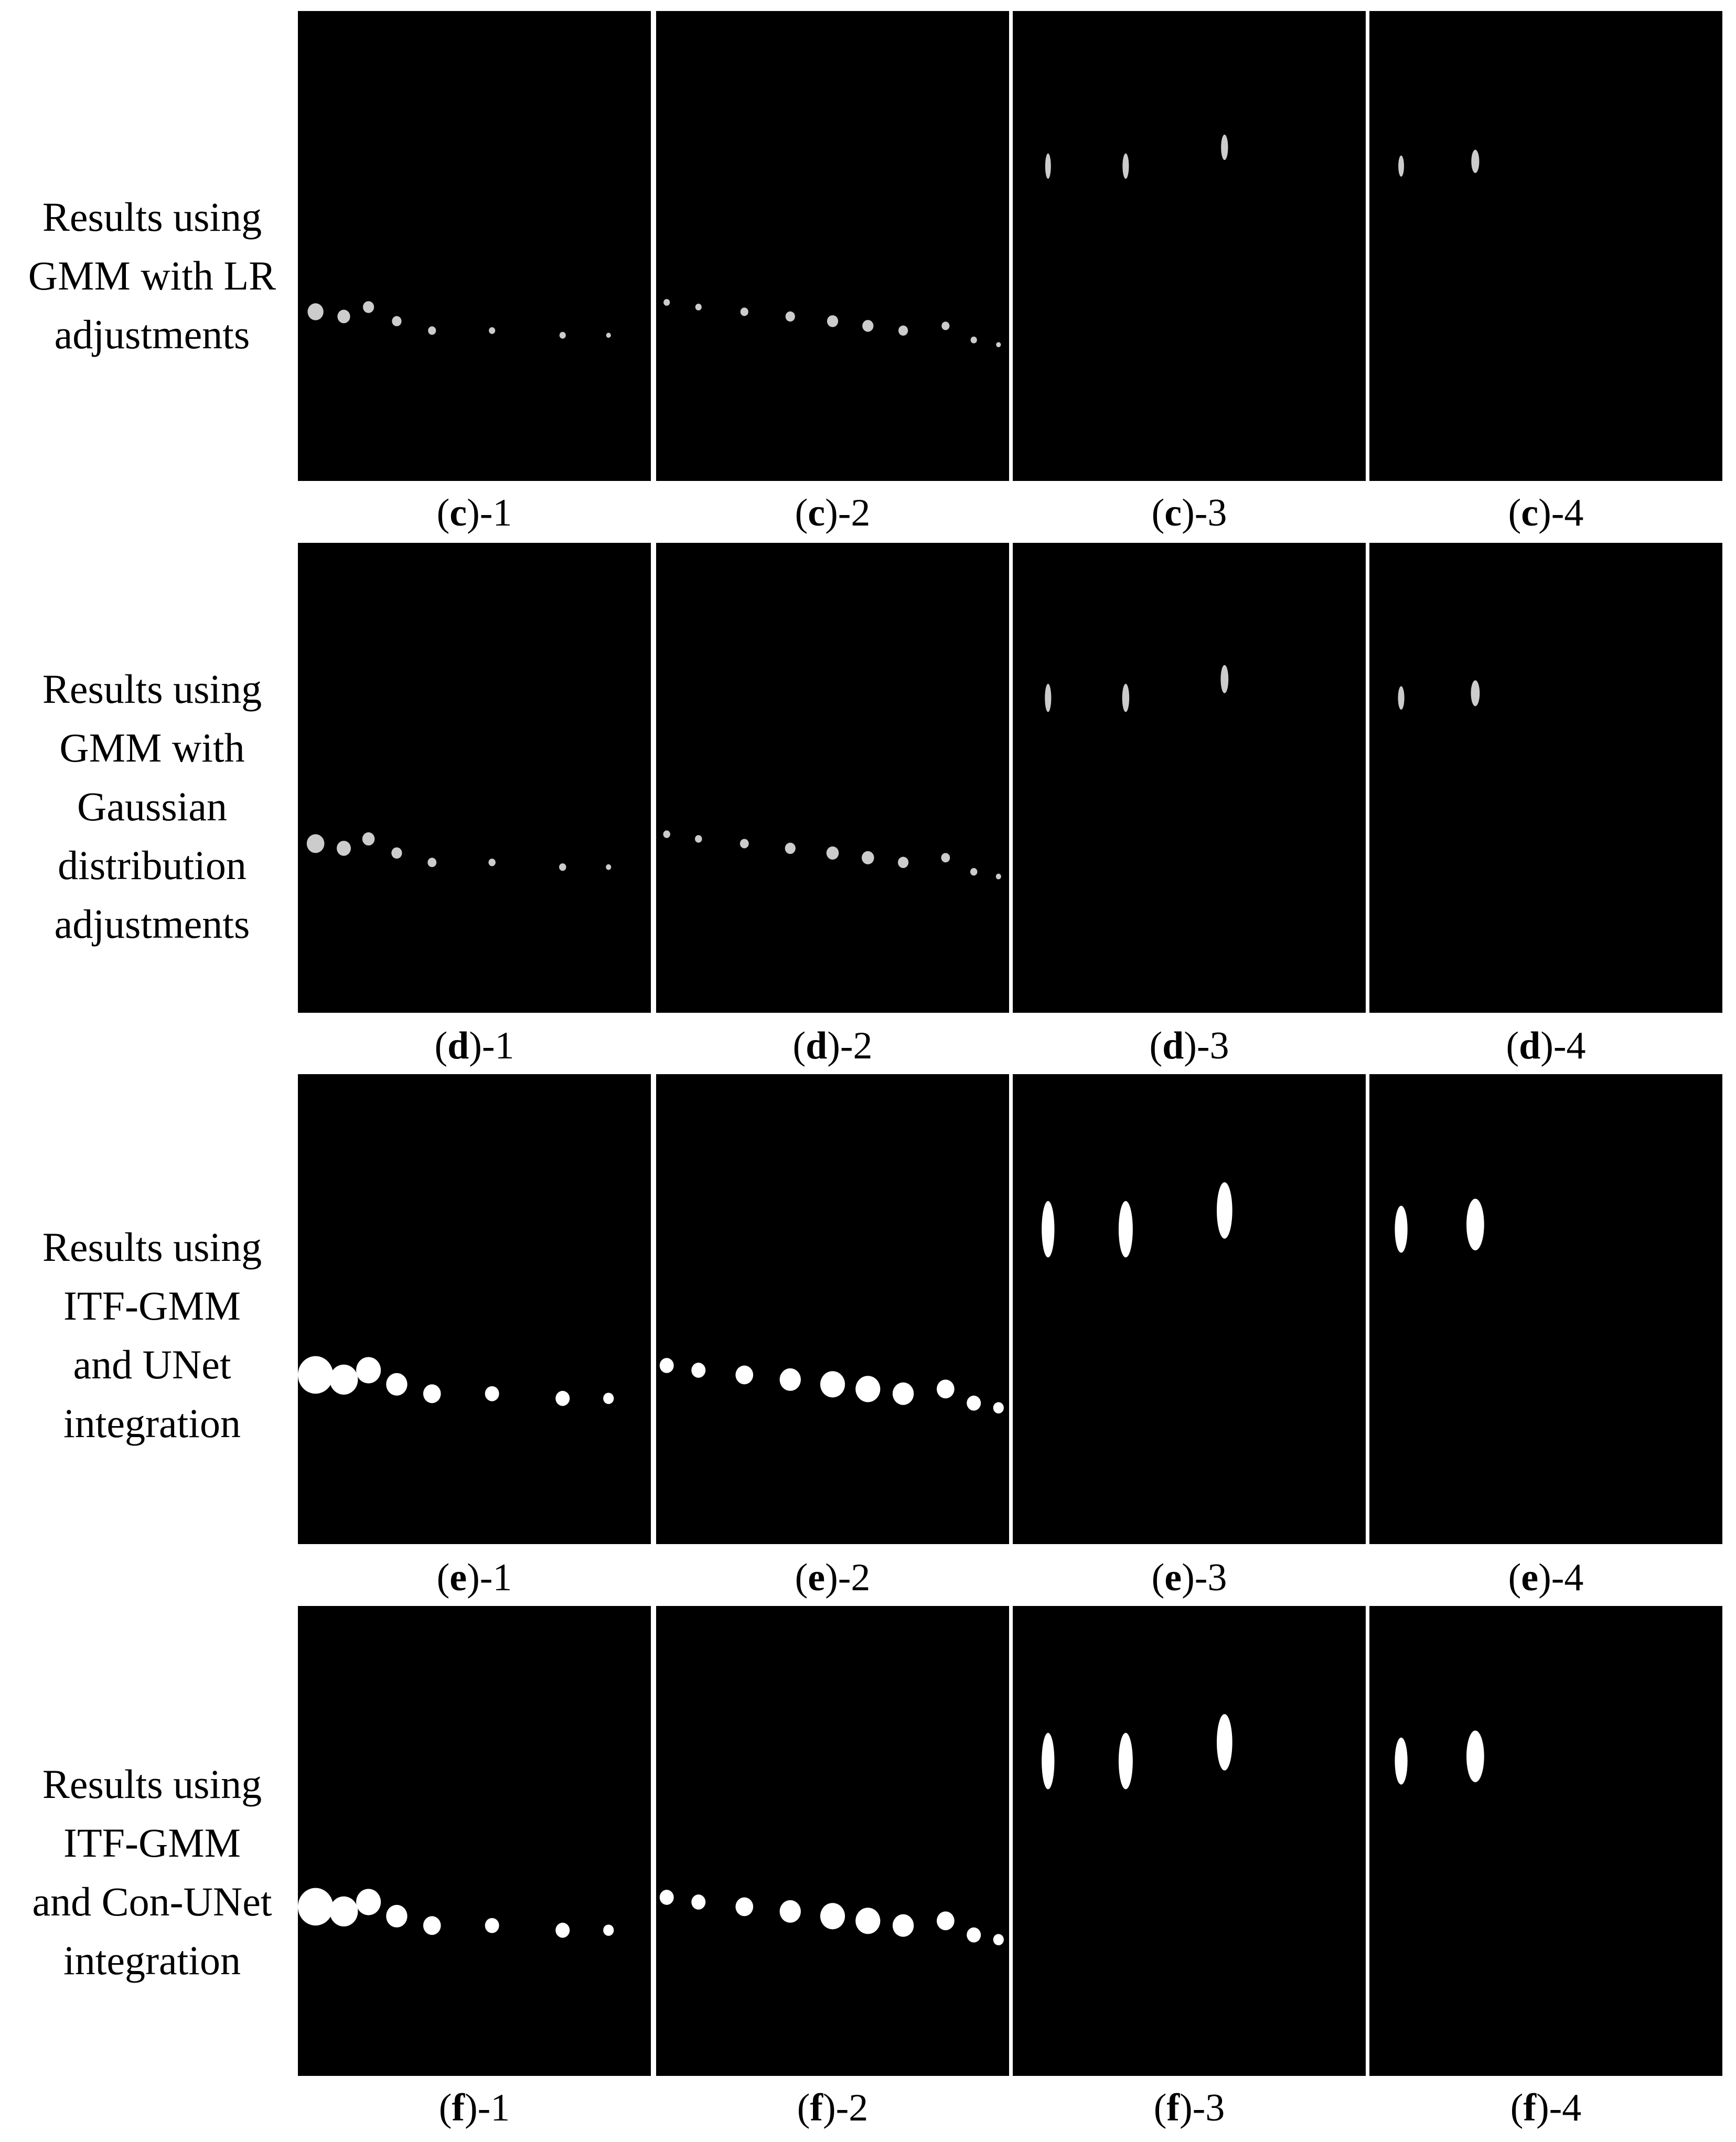  I want to click on panel-caption: (e)-1, so click(474, 1578).